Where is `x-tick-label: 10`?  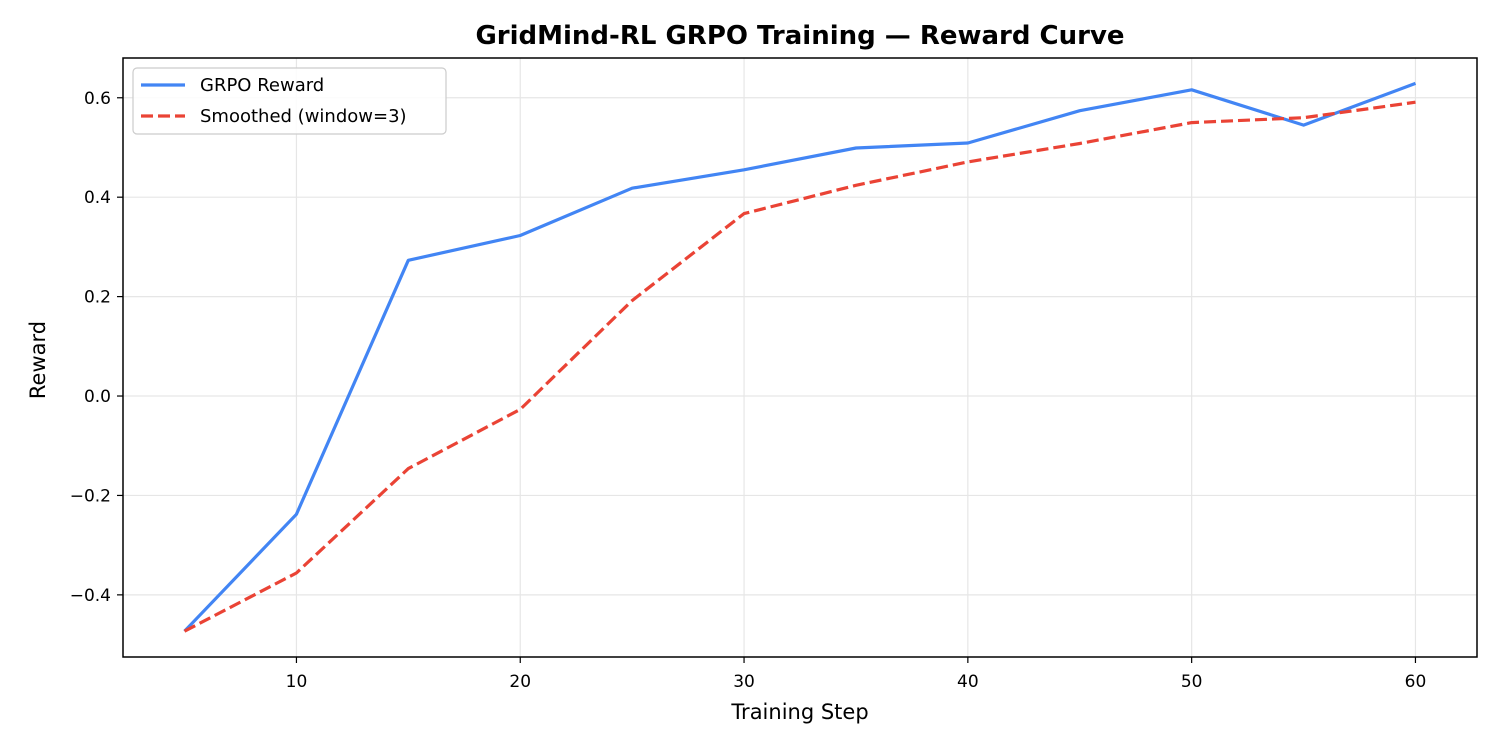
x-tick-label: 10 is located at coordinates (297, 682).